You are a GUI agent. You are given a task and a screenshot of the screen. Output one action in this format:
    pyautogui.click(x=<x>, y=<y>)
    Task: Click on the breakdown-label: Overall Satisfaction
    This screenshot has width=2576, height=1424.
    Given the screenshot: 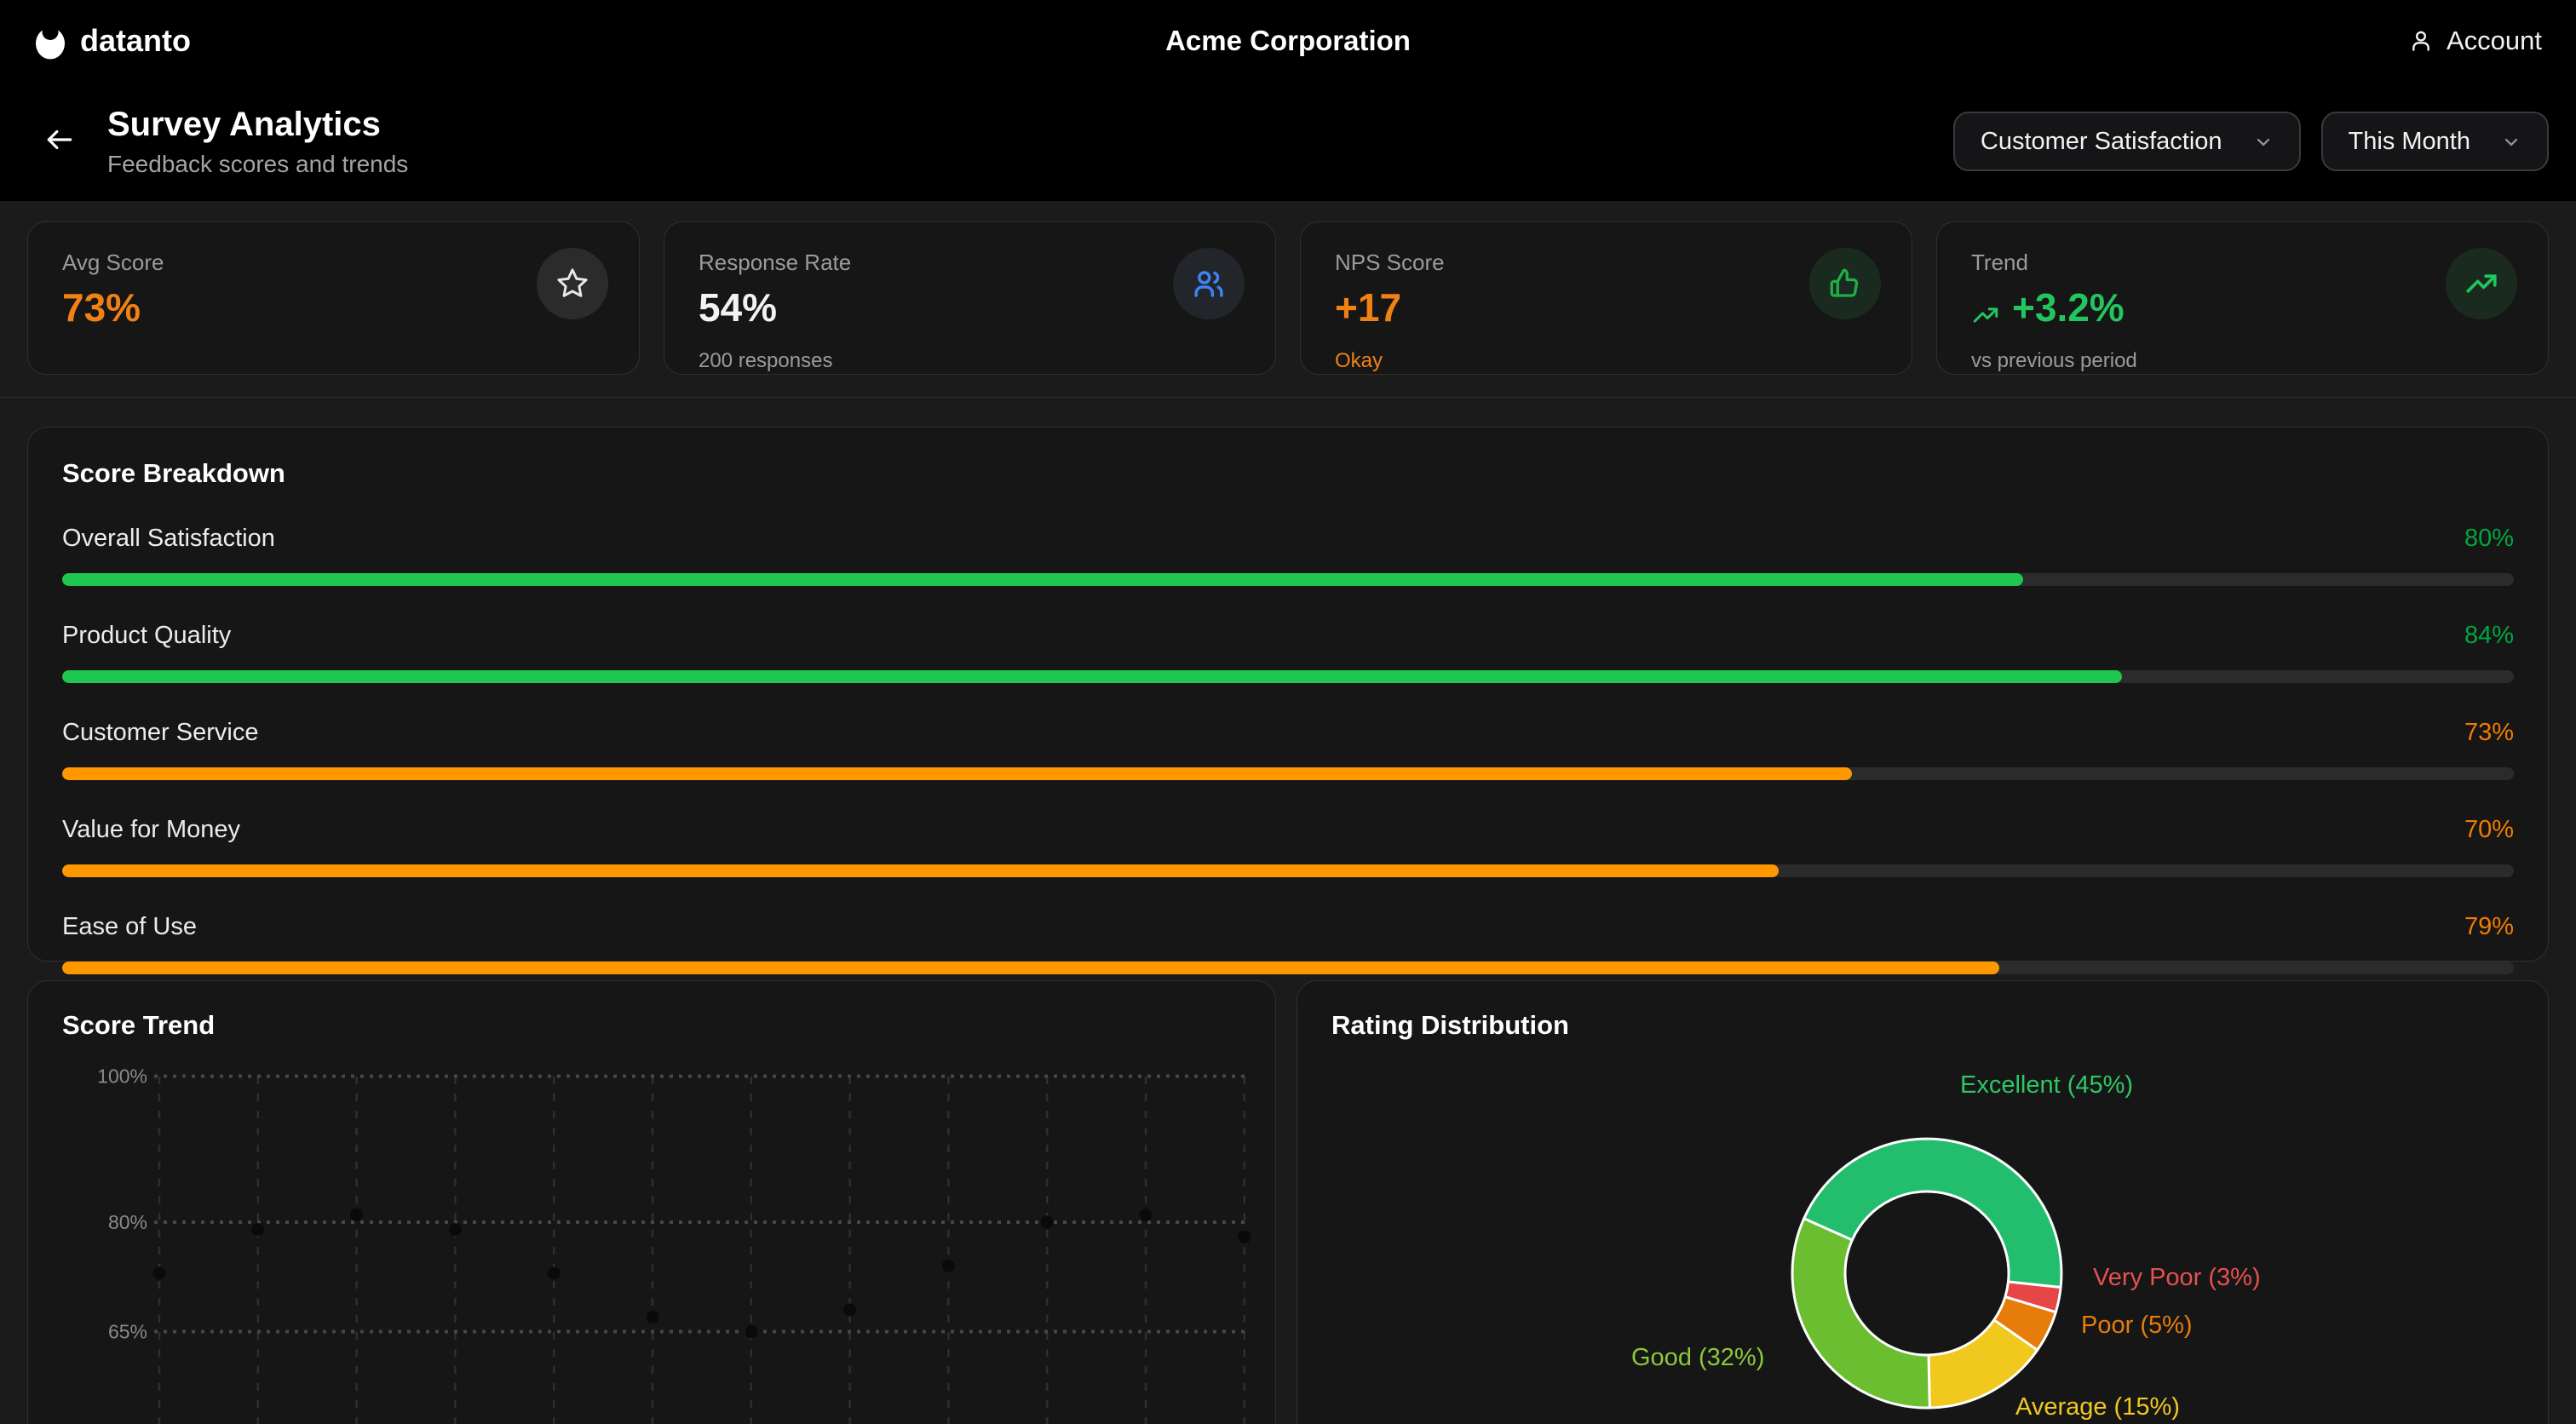 What is the action you would take?
    pyautogui.click(x=168, y=538)
    